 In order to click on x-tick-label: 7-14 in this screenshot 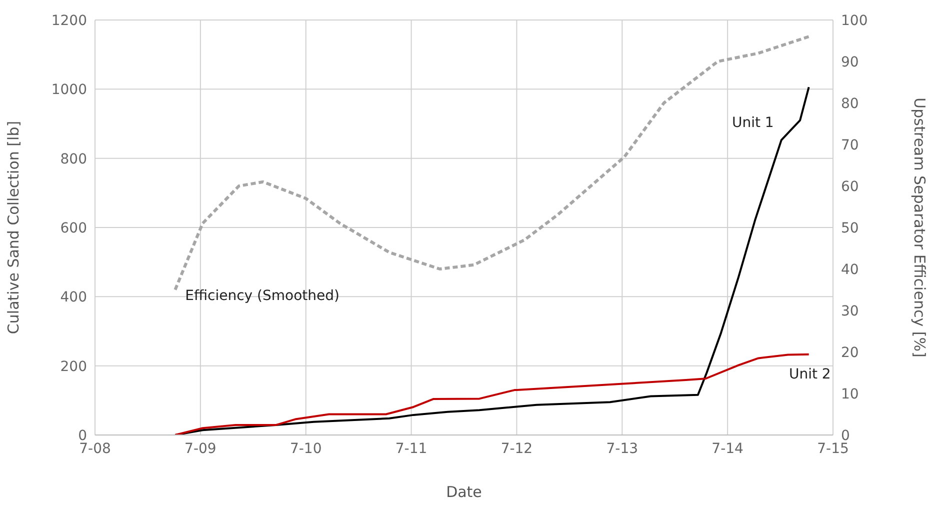, I will do `click(728, 448)`.